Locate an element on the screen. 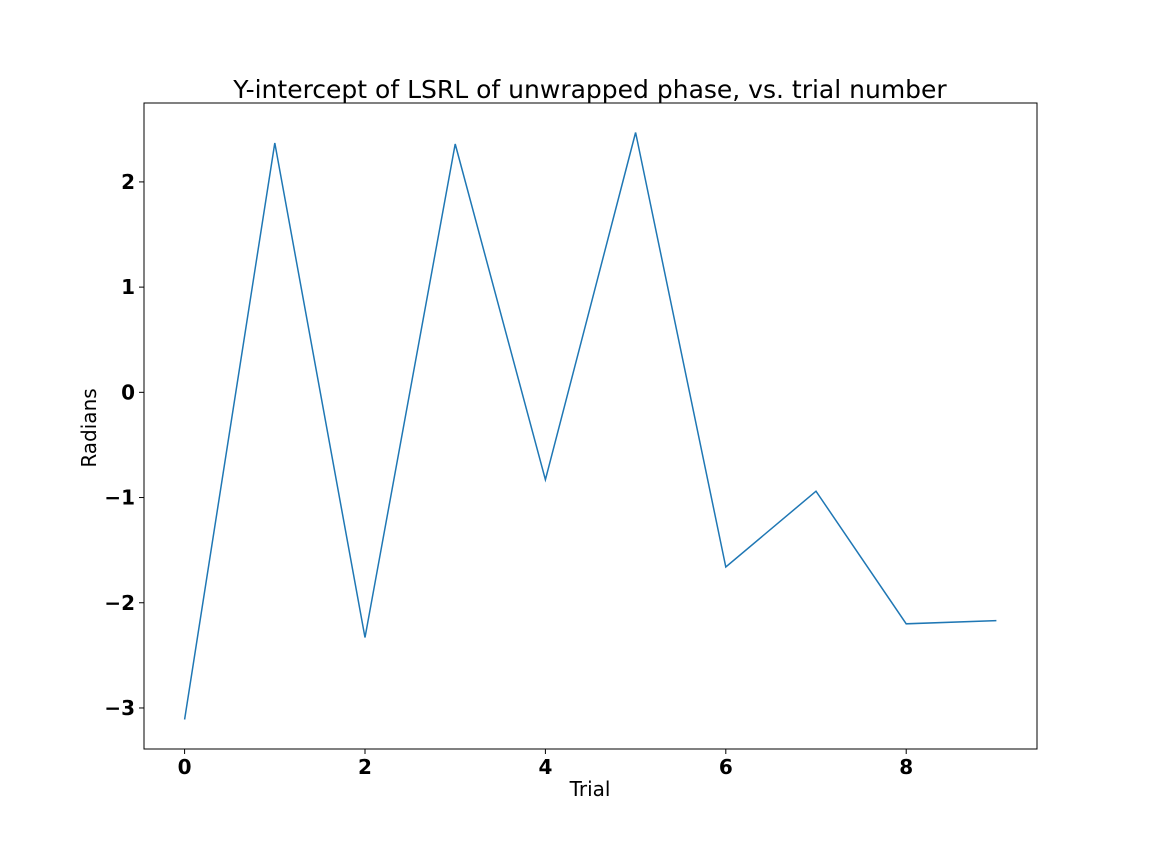 The image size is (1152, 856). x-tick-label: 2 is located at coordinates (365, 767).